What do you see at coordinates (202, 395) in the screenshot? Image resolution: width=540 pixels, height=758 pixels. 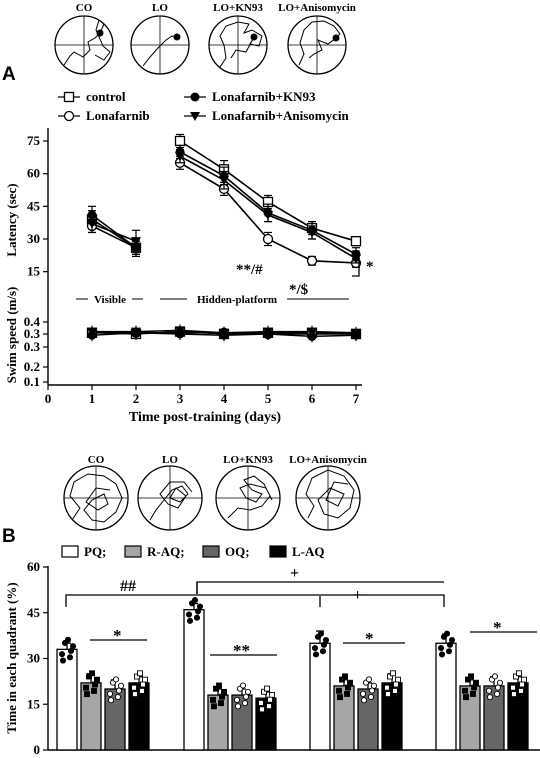 I see `time-xticks: 0 1 2 3 4 5 6 7` at bounding box center [202, 395].